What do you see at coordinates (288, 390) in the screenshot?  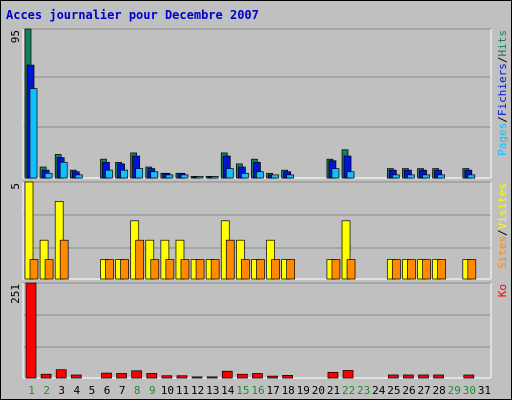 I see `x-tick-label: 18` at bounding box center [288, 390].